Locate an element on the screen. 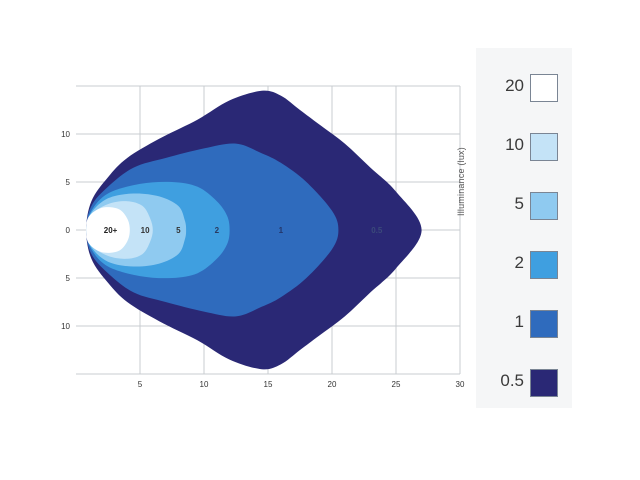 The image size is (640, 480). legend-item: 2 is located at coordinates (524, 265).